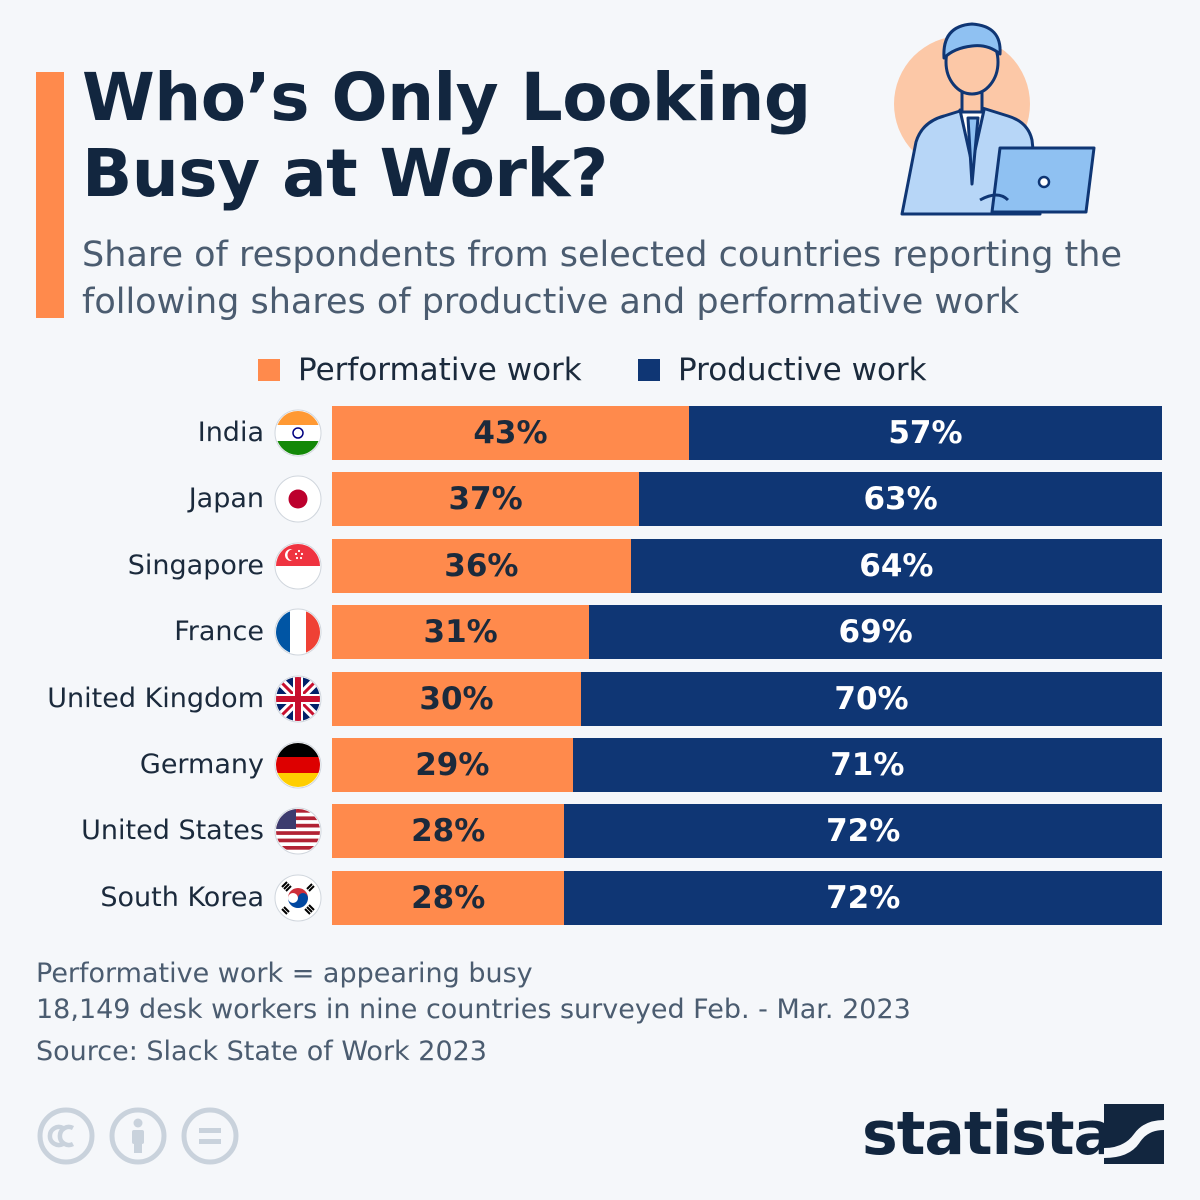 The image size is (1200, 1200). I want to click on flag-uk-icon, so click(298, 699).